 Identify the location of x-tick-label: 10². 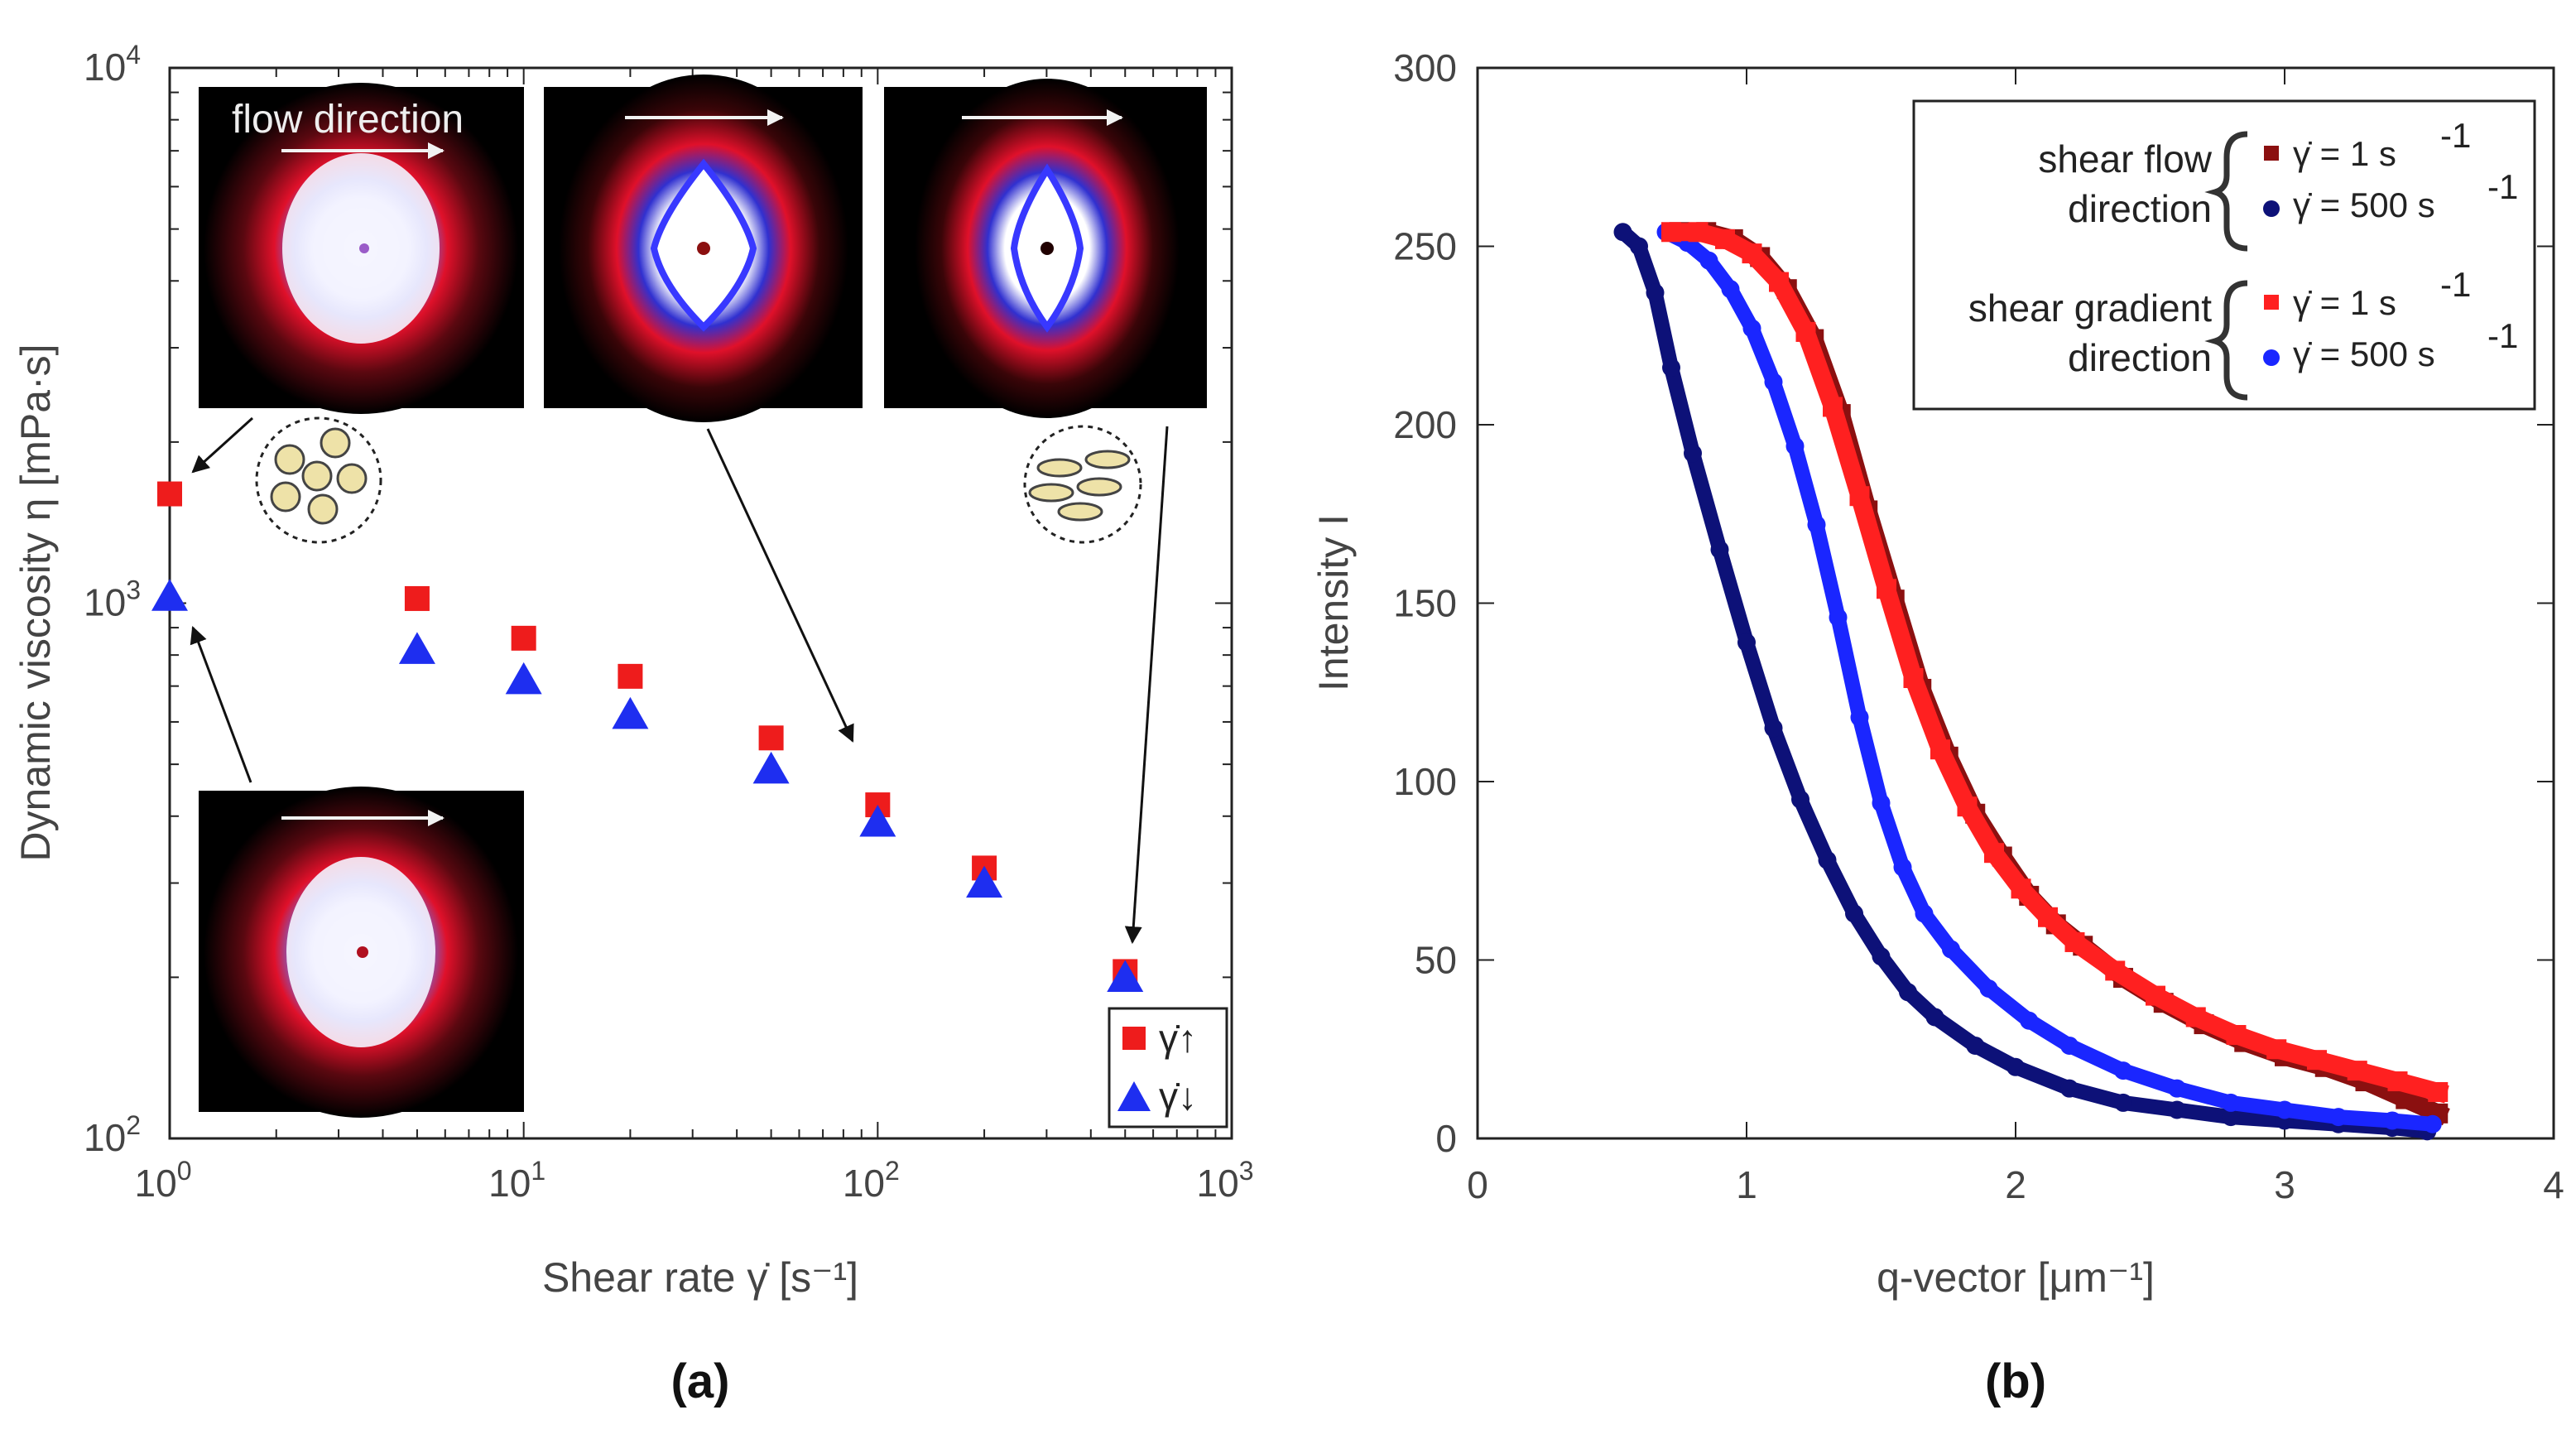
(871, 1180).